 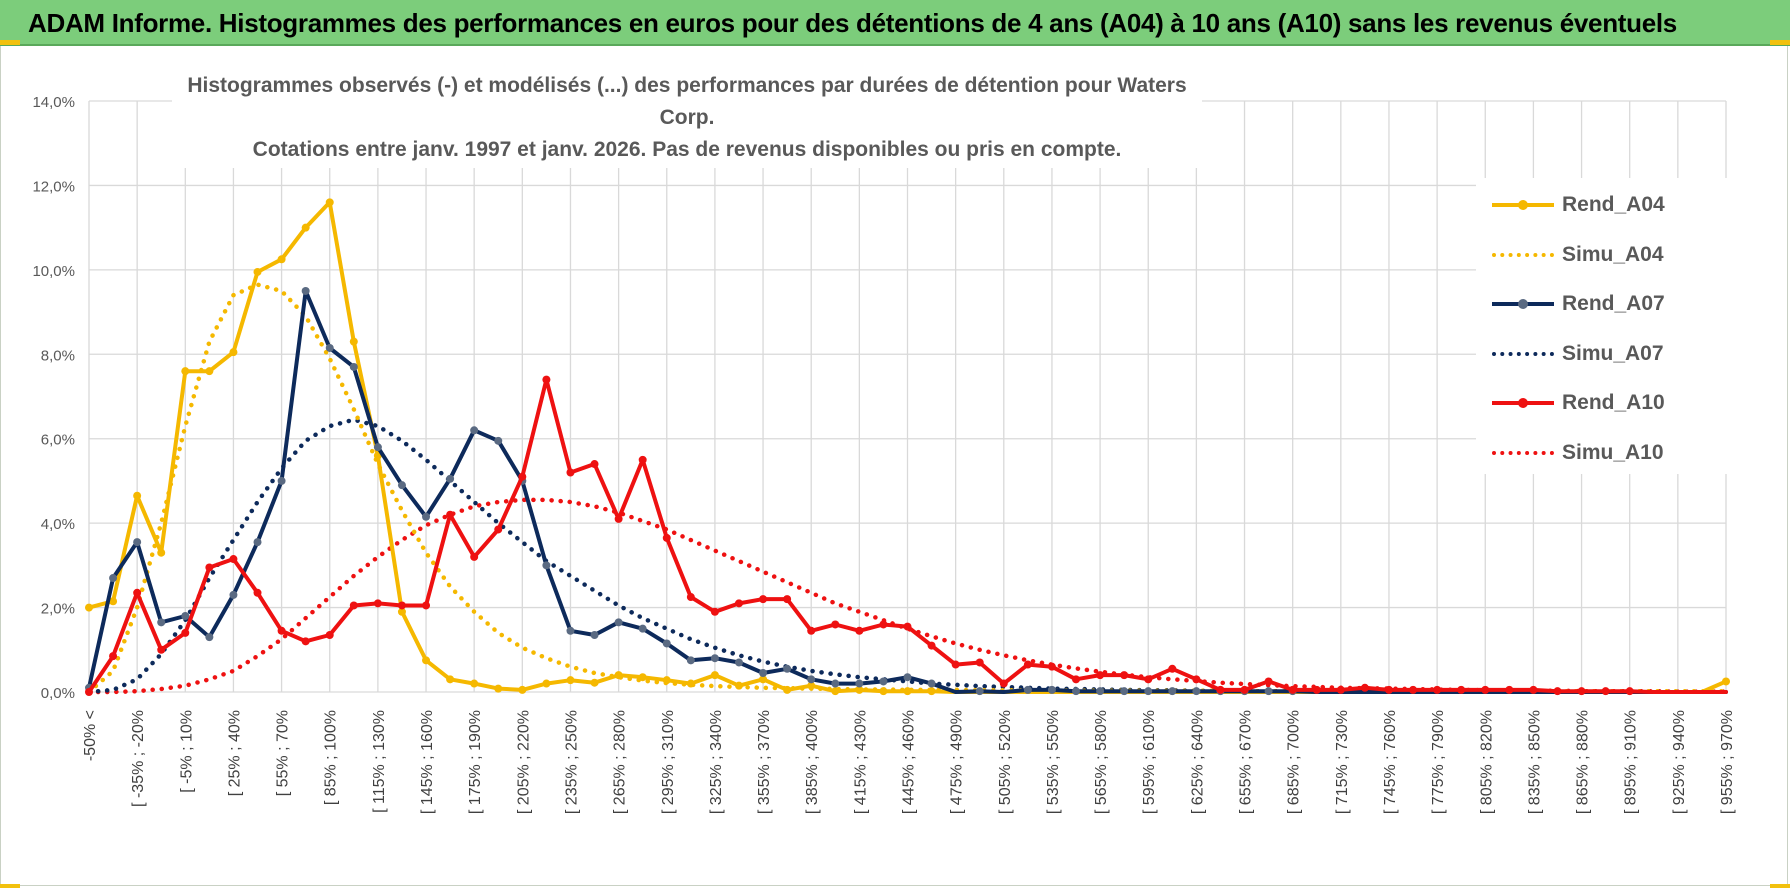 What do you see at coordinates (1294, 762) in the screenshot?
I see `x-tick-label: [ 685% ; 700%` at bounding box center [1294, 762].